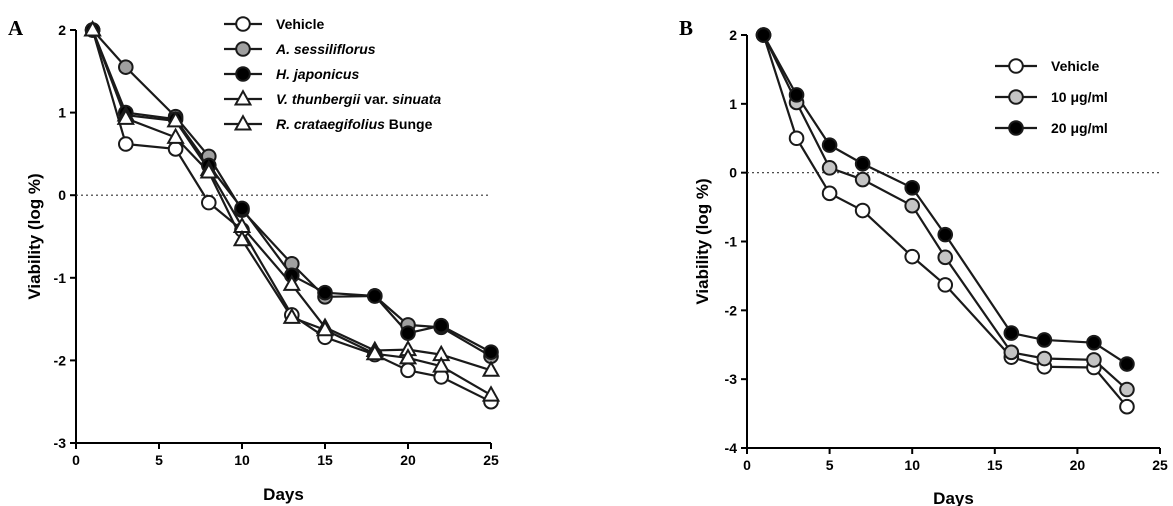 Image resolution: width=1173 pixels, height=506 pixels. Describe the element at coordinates (317, 74) in the screenshot. I see `legend-label: H. japonicus` at that location.